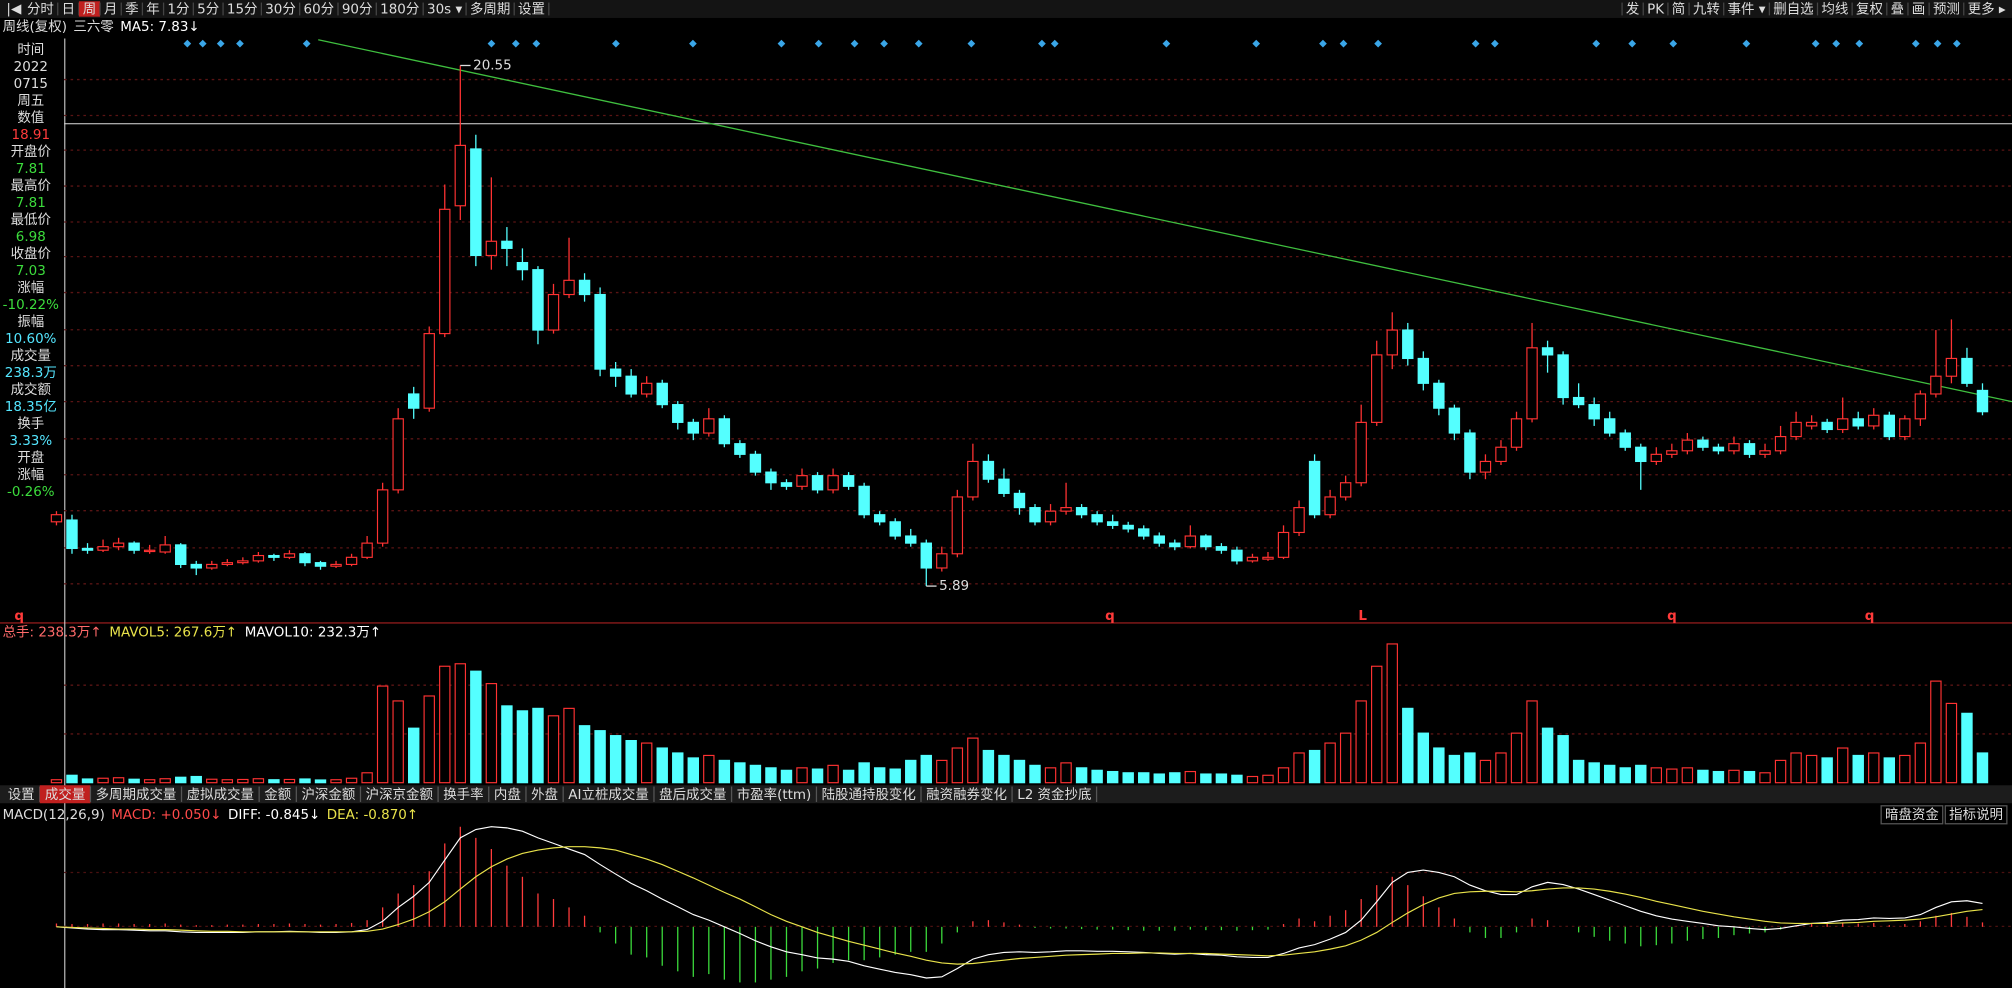 Image resolution: width=2012 pixels, height=988 pixels. Describe the element at coordinates (869, 795) in the screenshot. I see `tab: 陆股通持股变化` at that location.